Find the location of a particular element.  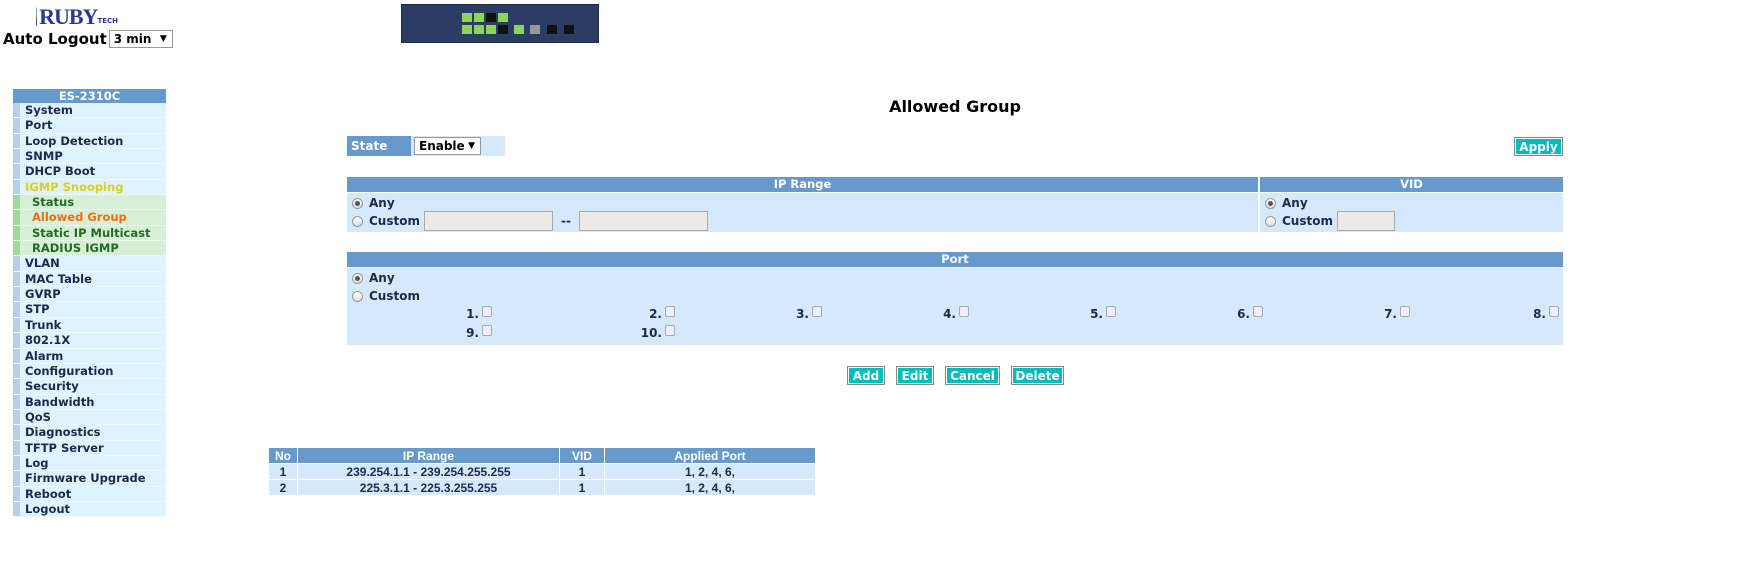

table-cell: 1 is located at coordinates (283, 471).